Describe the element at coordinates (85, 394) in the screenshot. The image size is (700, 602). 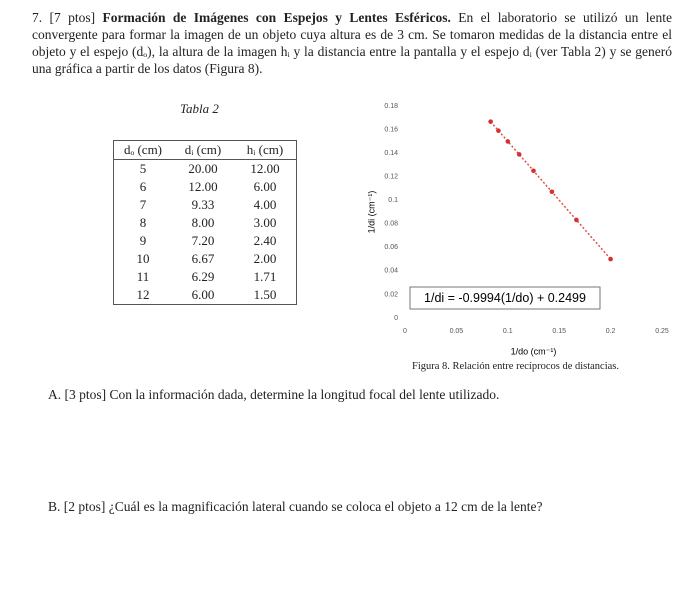
I see `part-points: [3 ptos]` at that location.